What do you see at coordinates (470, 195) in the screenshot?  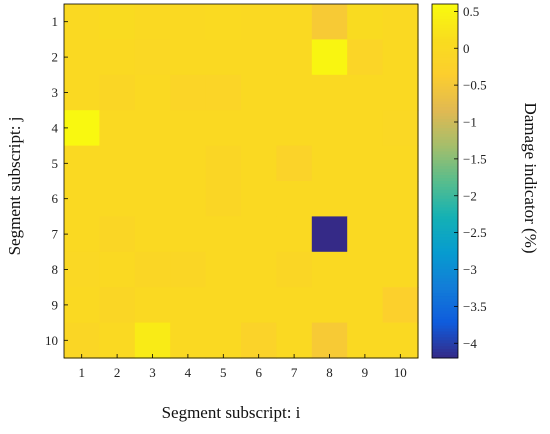 I see `colorbar-tick-label: −2` at bounding box center [470, 195].